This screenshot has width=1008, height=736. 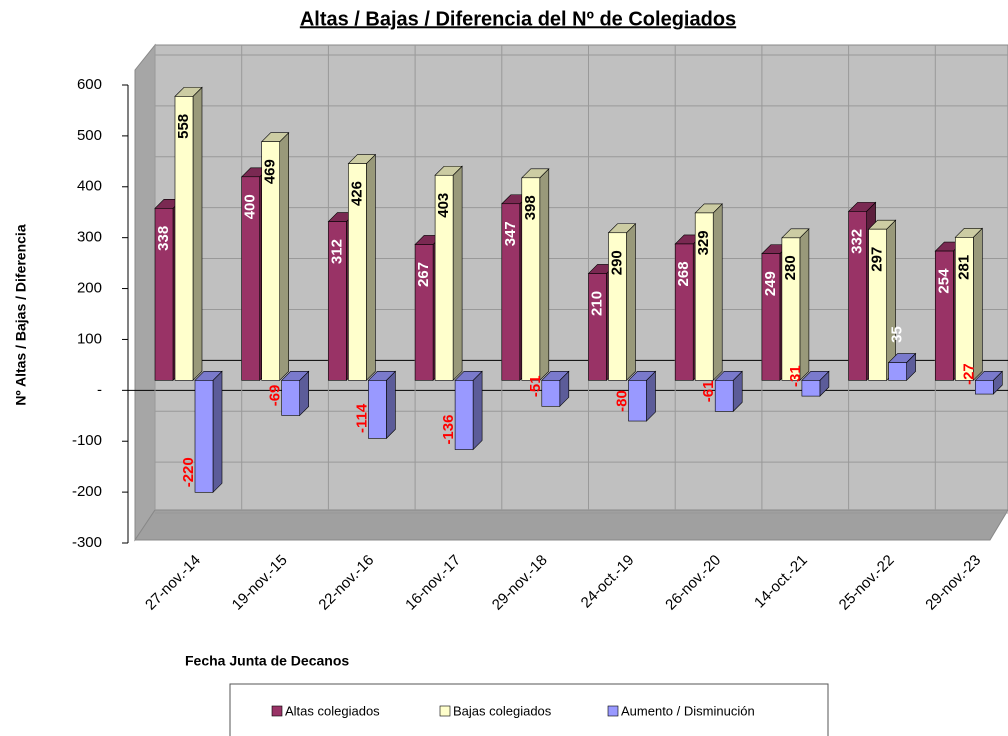 I want to click on data-label: -27, so click(x=968, y=374).